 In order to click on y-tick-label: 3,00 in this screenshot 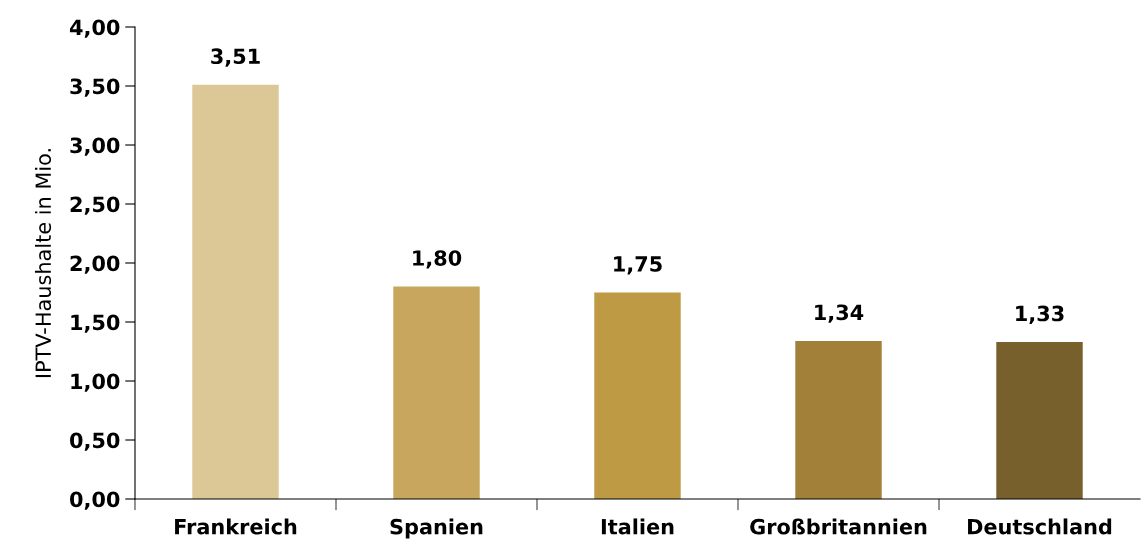, I will do `click(95, 146)`.